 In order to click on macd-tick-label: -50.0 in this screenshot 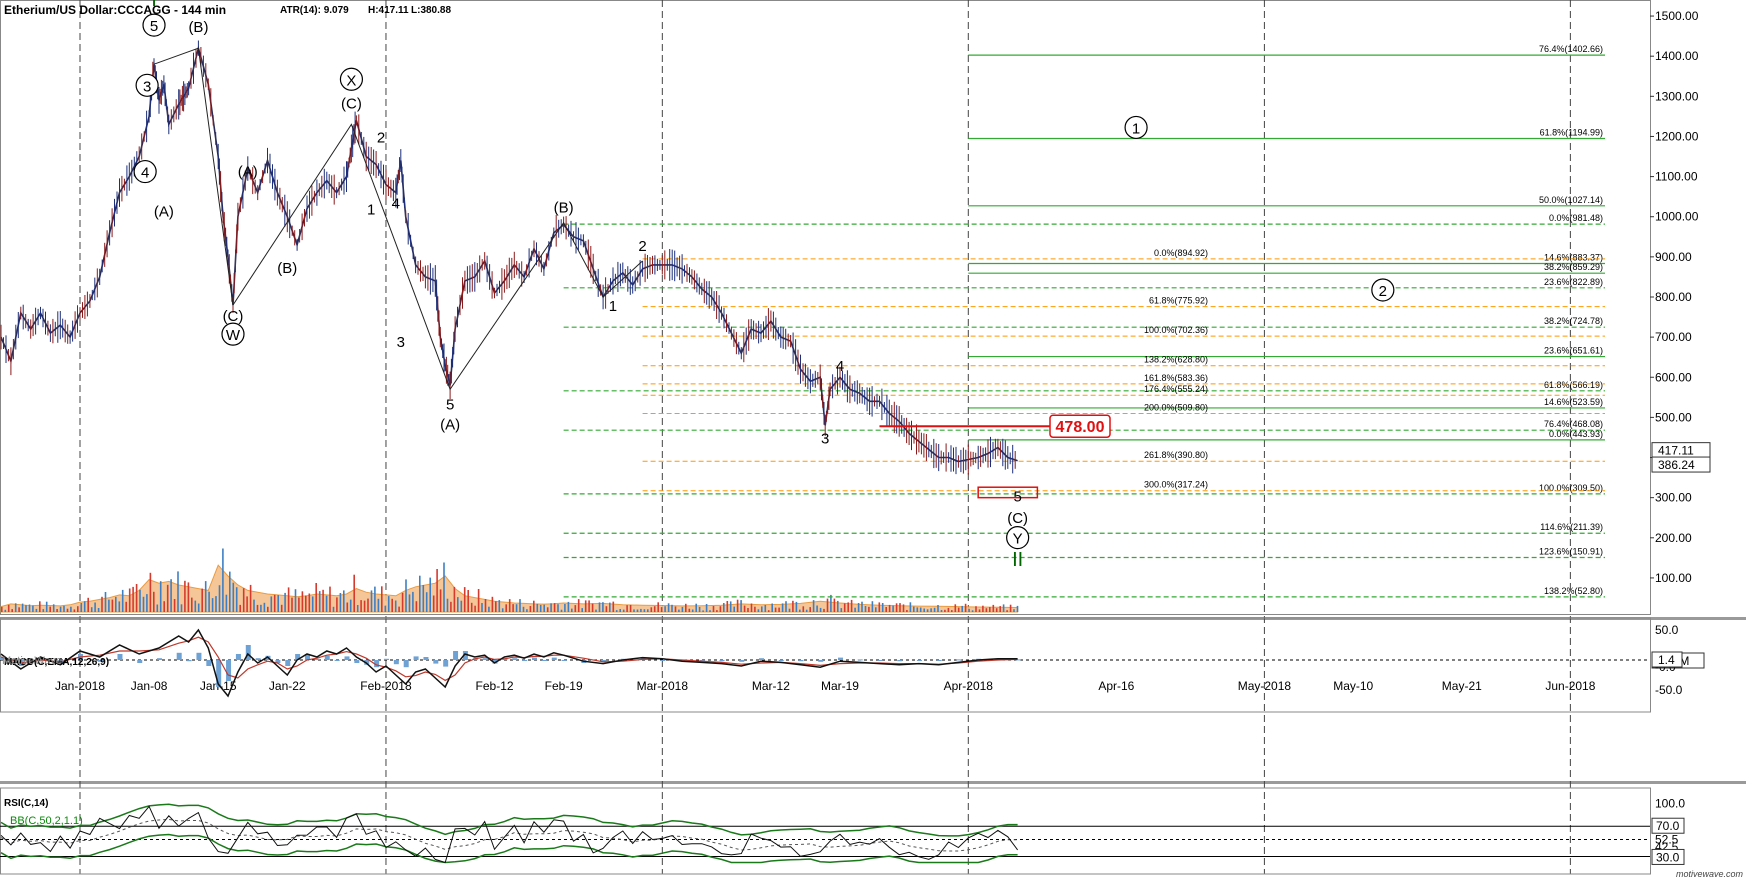, I will do `click(1669, 690)`.